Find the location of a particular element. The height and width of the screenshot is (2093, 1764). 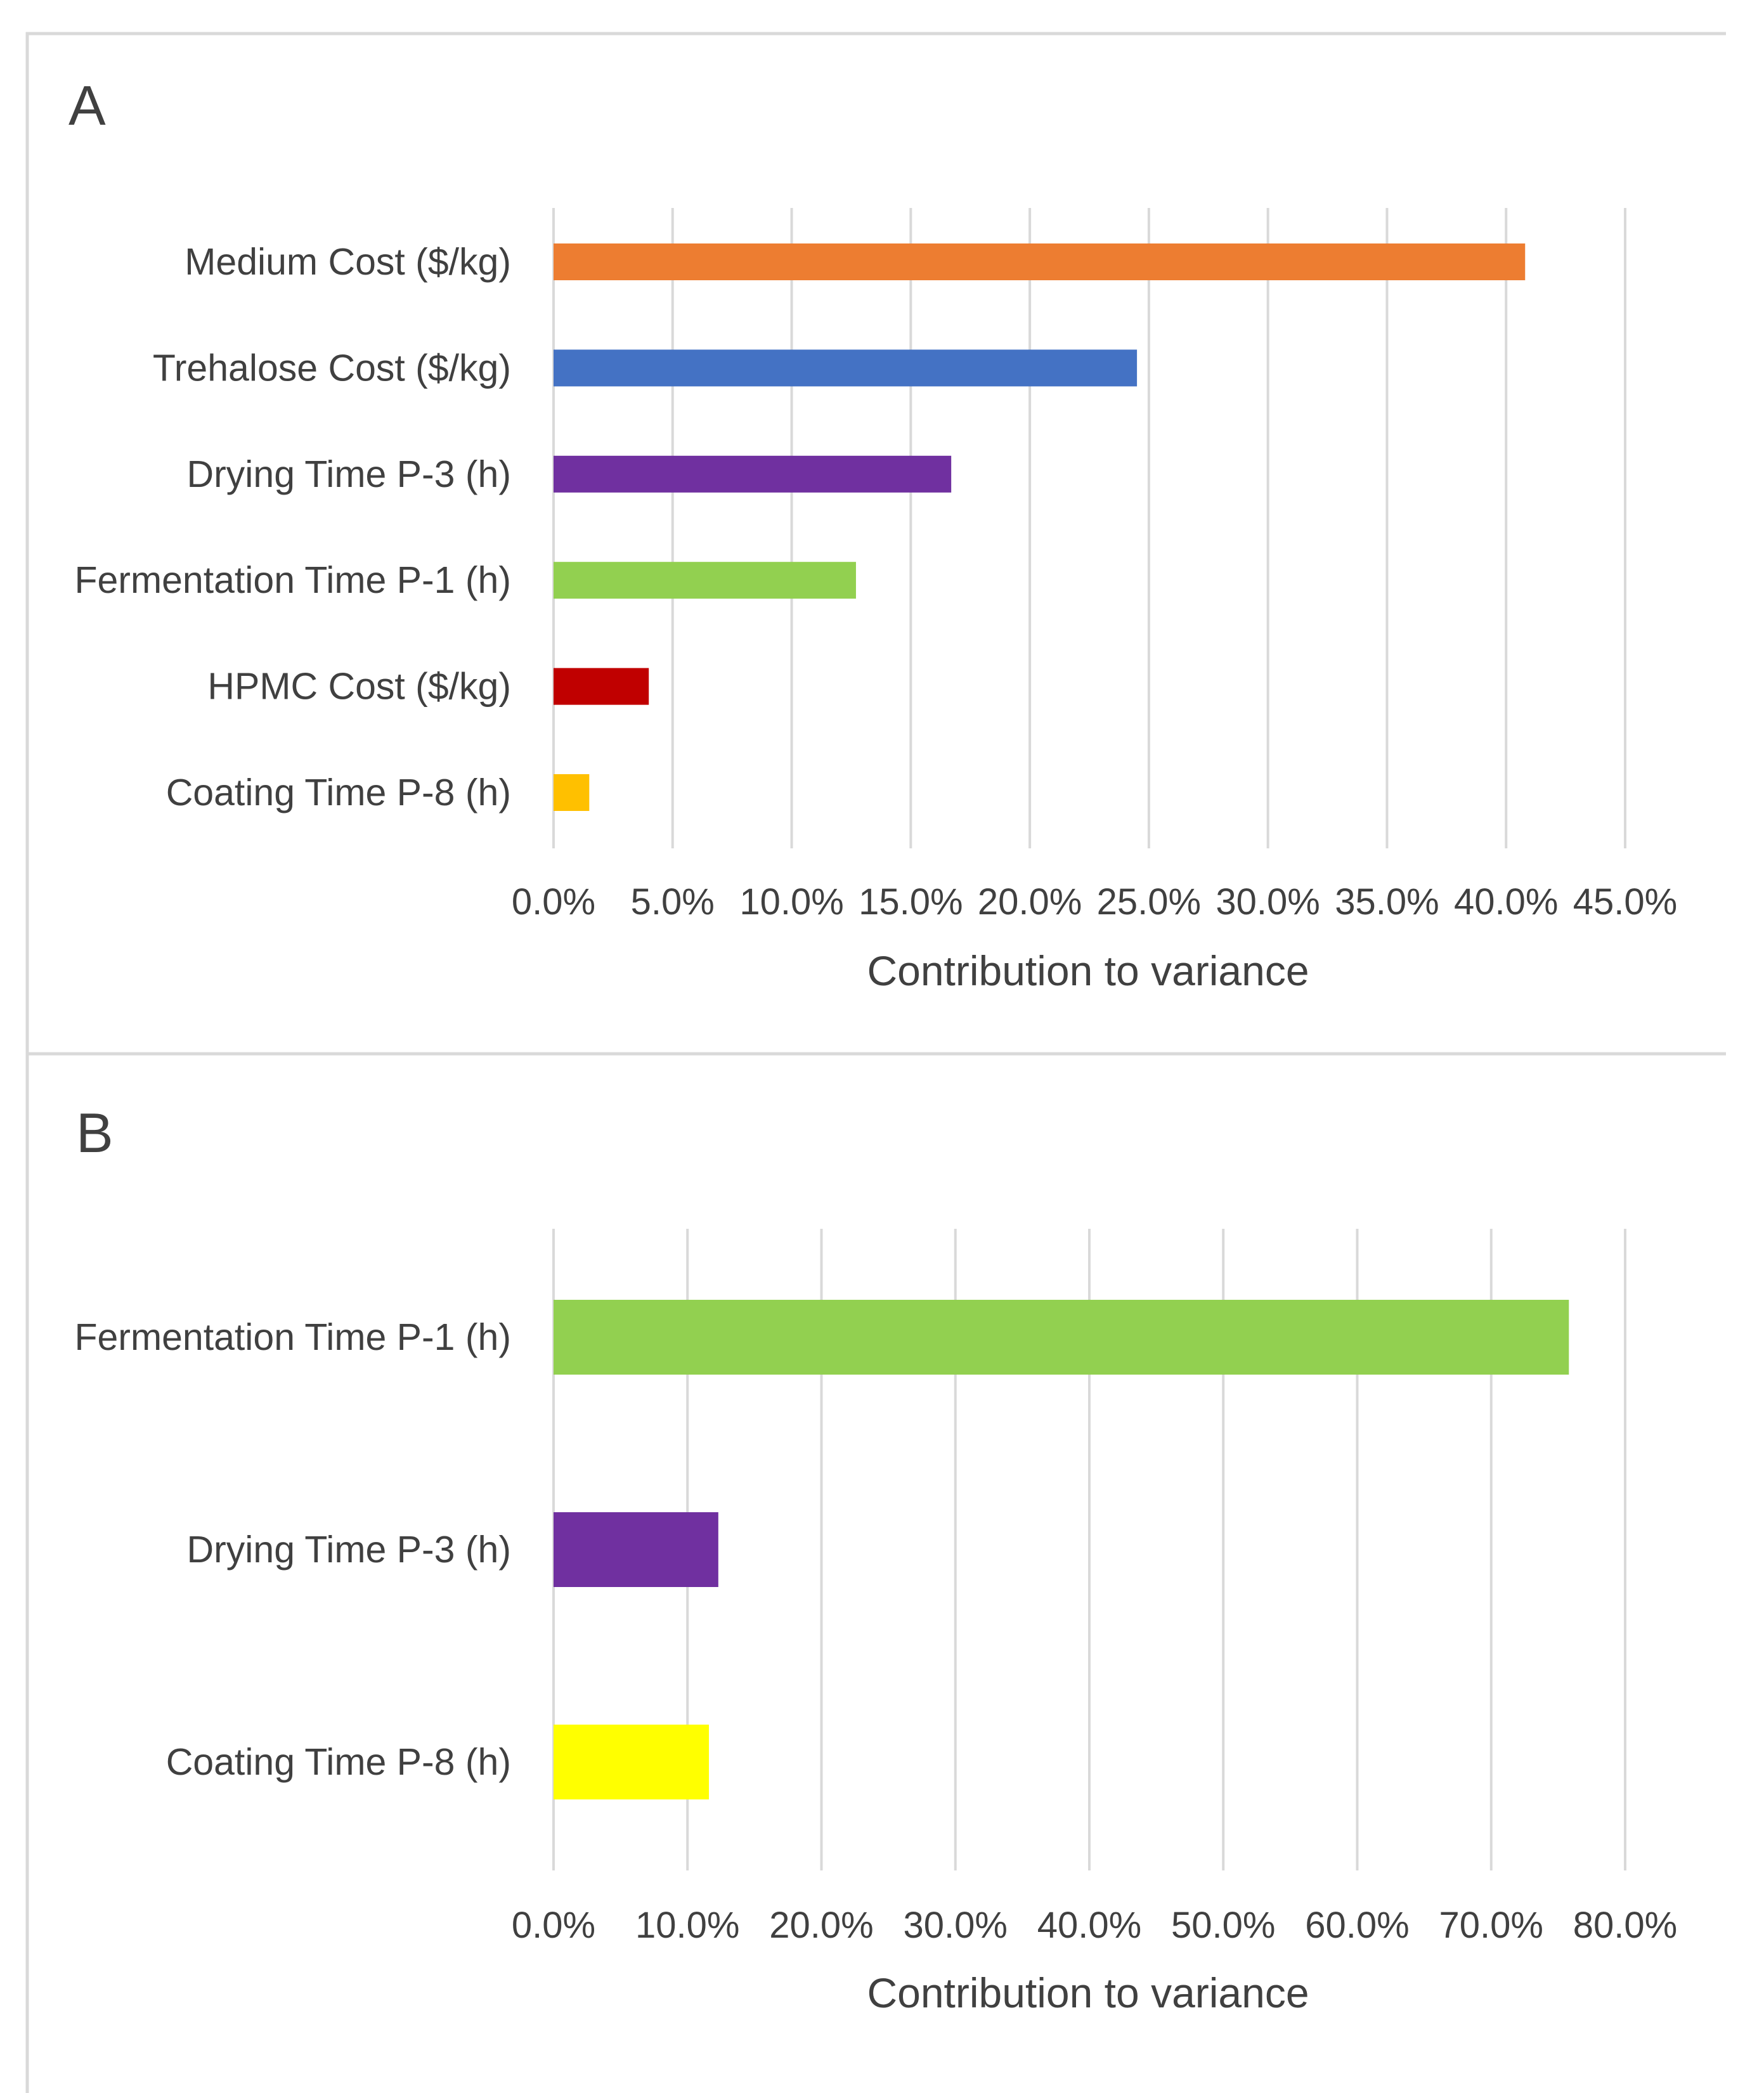

panel-b-tick-label: 60.0% is located at coordinates (1357, 1925).